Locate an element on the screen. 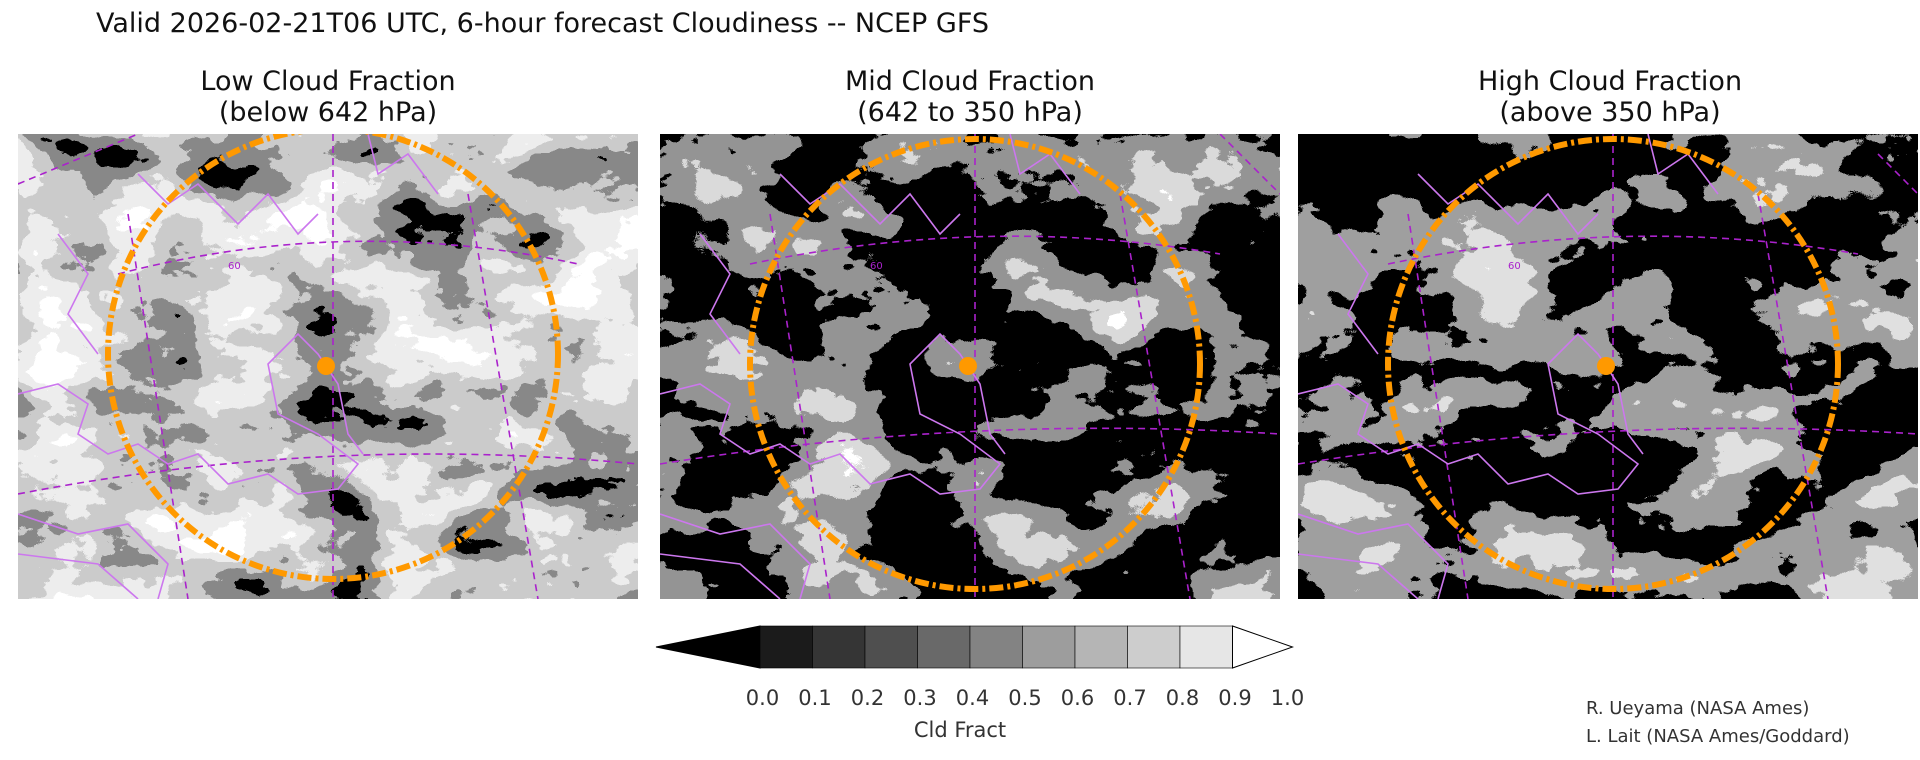 This screenshot has height=760, width=1920. panel-title-line2: (below 642 hPa) is located at coordinates (328, 112).